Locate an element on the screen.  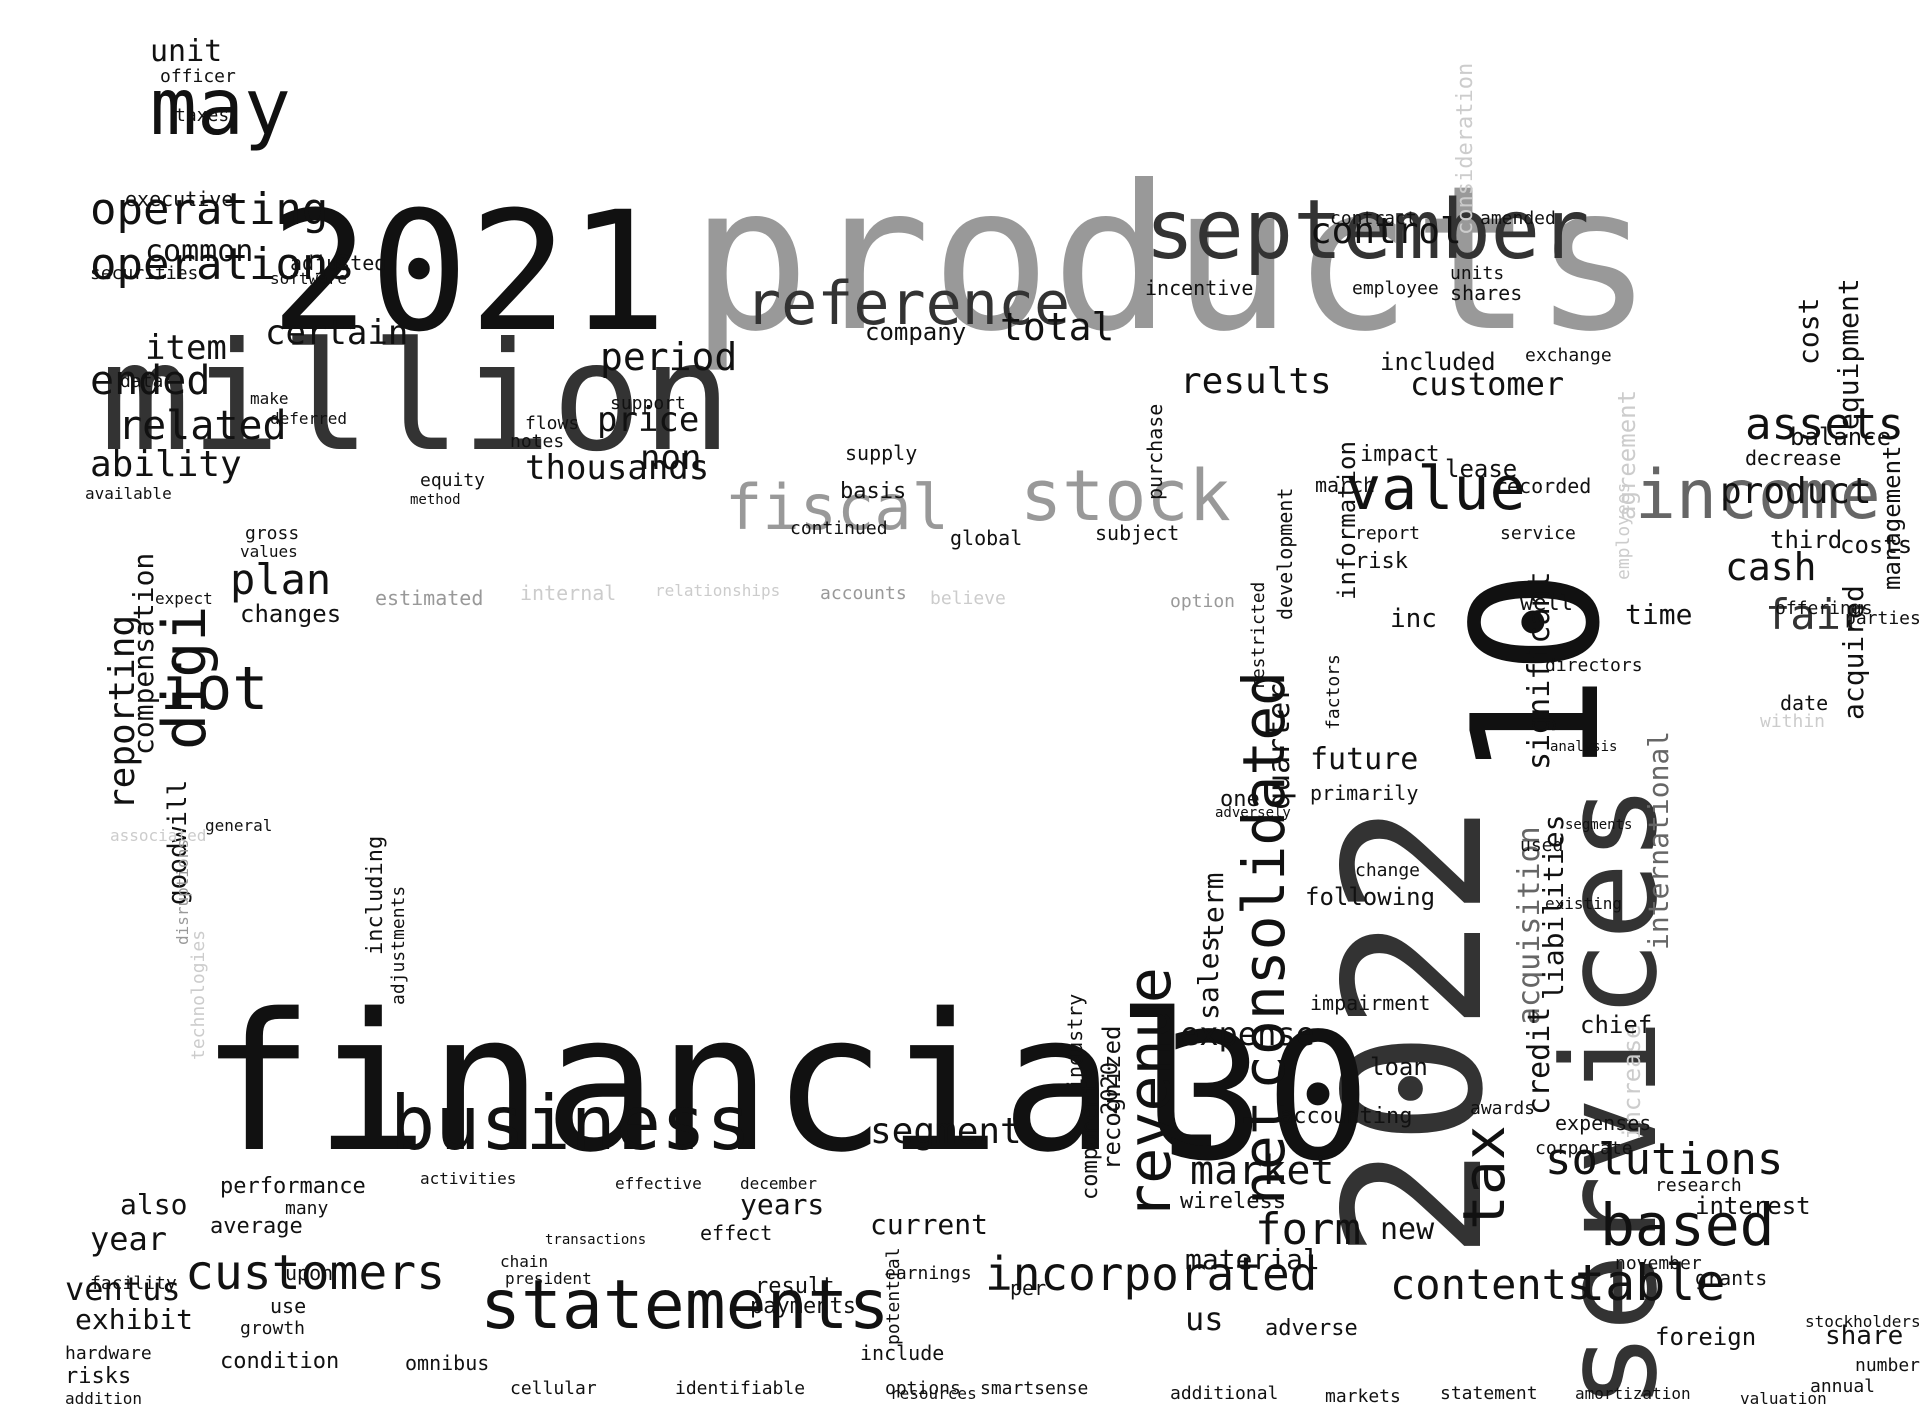
word-wireless: wireless is located at coordinates (1233, 1202).